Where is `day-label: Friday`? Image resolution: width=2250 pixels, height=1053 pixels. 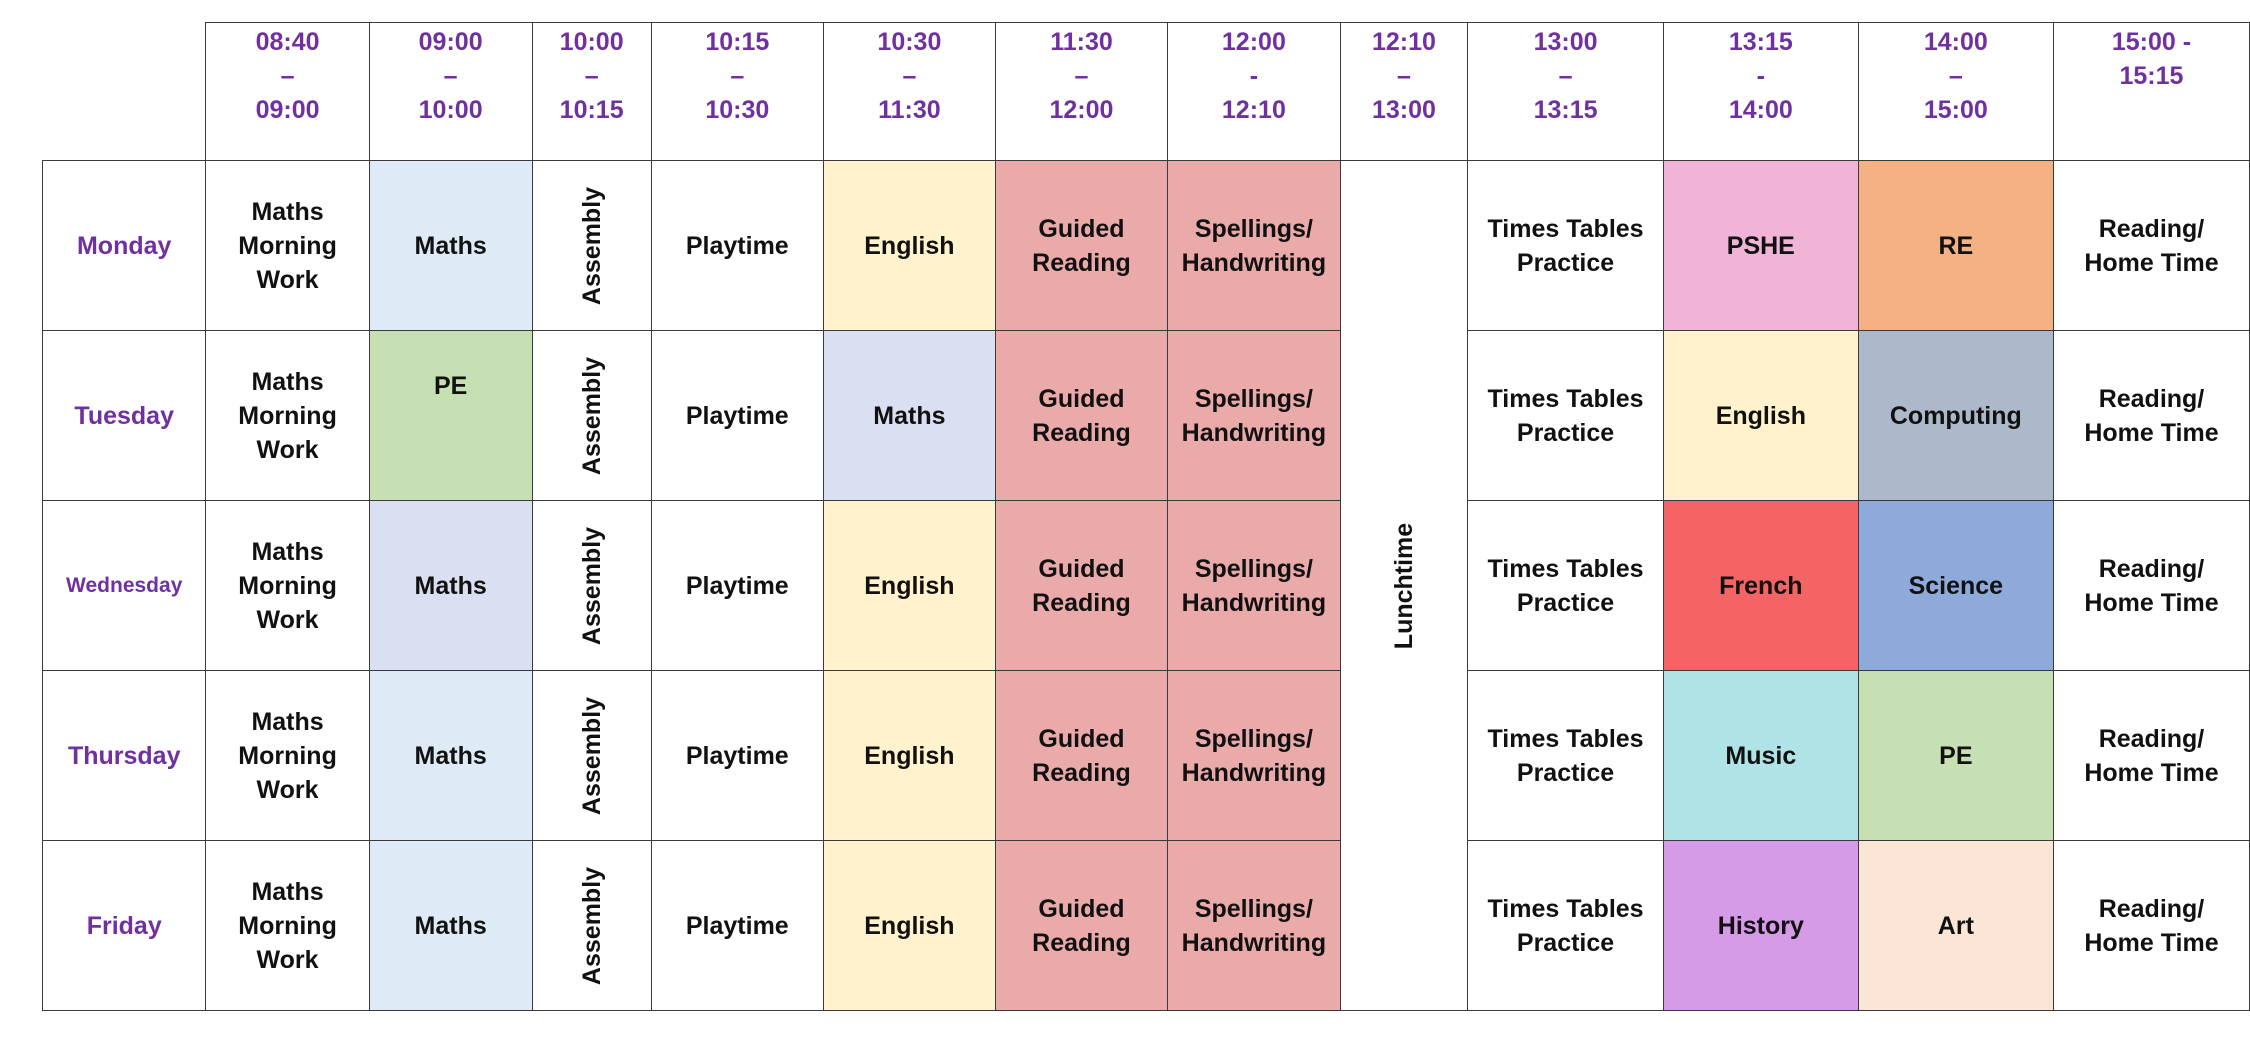 day-label: Friday is located at coordinates (124, 925).